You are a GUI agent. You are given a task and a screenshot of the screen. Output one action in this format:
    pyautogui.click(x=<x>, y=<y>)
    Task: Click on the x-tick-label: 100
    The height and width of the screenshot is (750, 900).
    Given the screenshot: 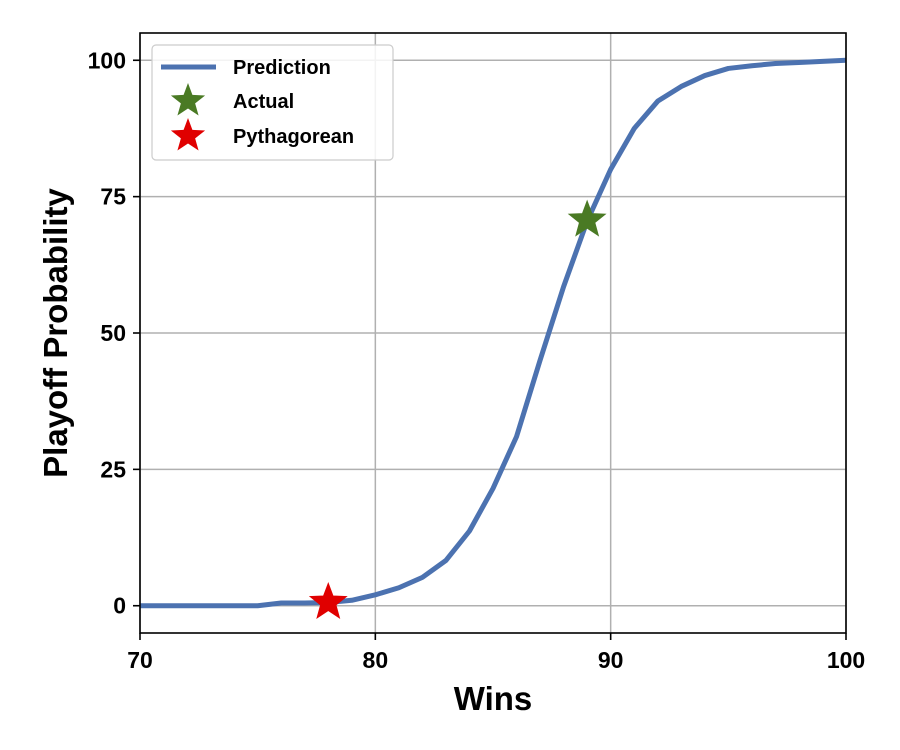 What is the action you would take?
    pyautogui.click(x=846, y=660)
    